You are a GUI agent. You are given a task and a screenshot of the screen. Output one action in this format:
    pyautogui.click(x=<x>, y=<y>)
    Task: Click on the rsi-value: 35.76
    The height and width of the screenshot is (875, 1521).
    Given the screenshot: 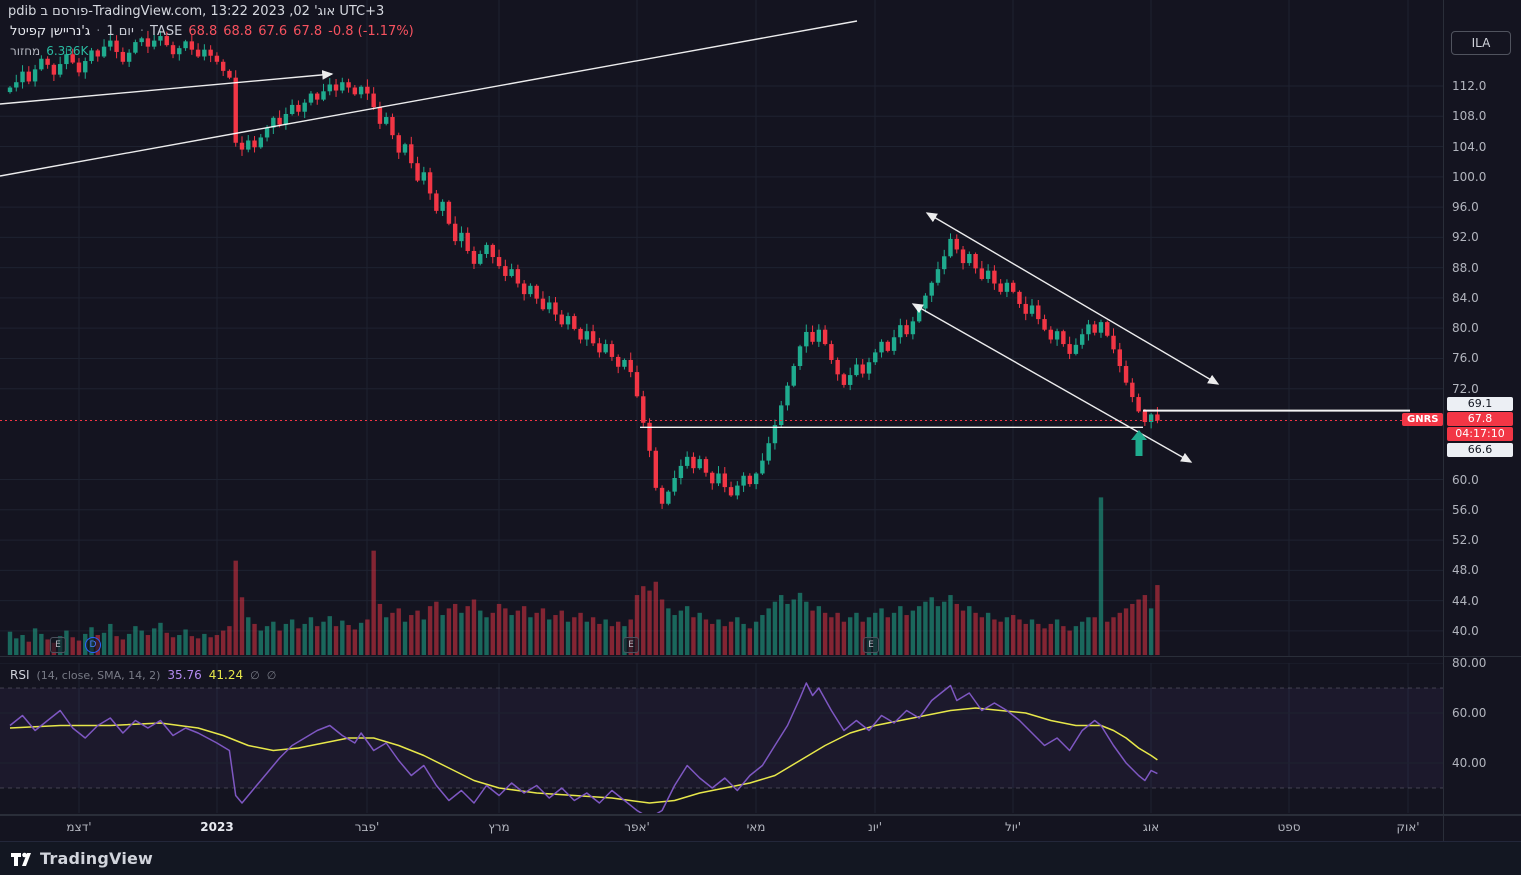 What is the action you would take?
    pyautogui.click(x=184, y=675)
    